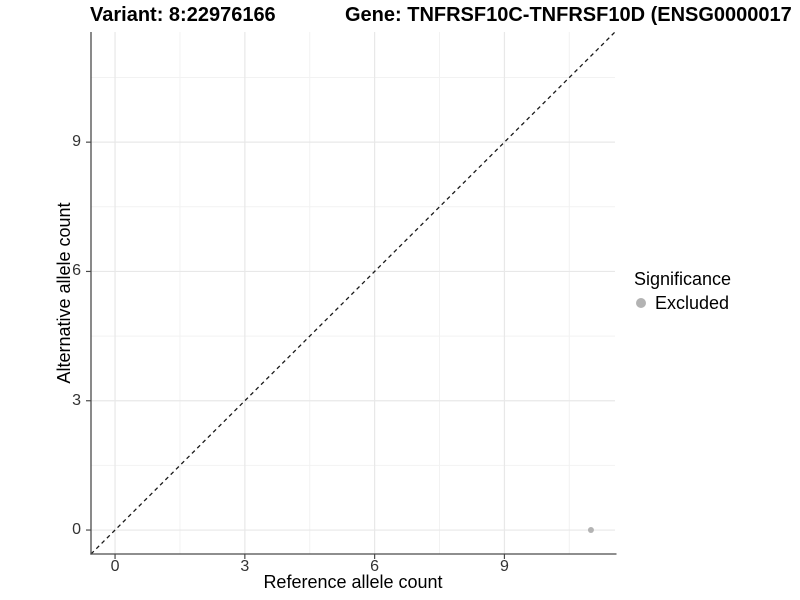 This screenshot has width=800, height=600. I want to click on legend-key-dot, so click(641, 303).